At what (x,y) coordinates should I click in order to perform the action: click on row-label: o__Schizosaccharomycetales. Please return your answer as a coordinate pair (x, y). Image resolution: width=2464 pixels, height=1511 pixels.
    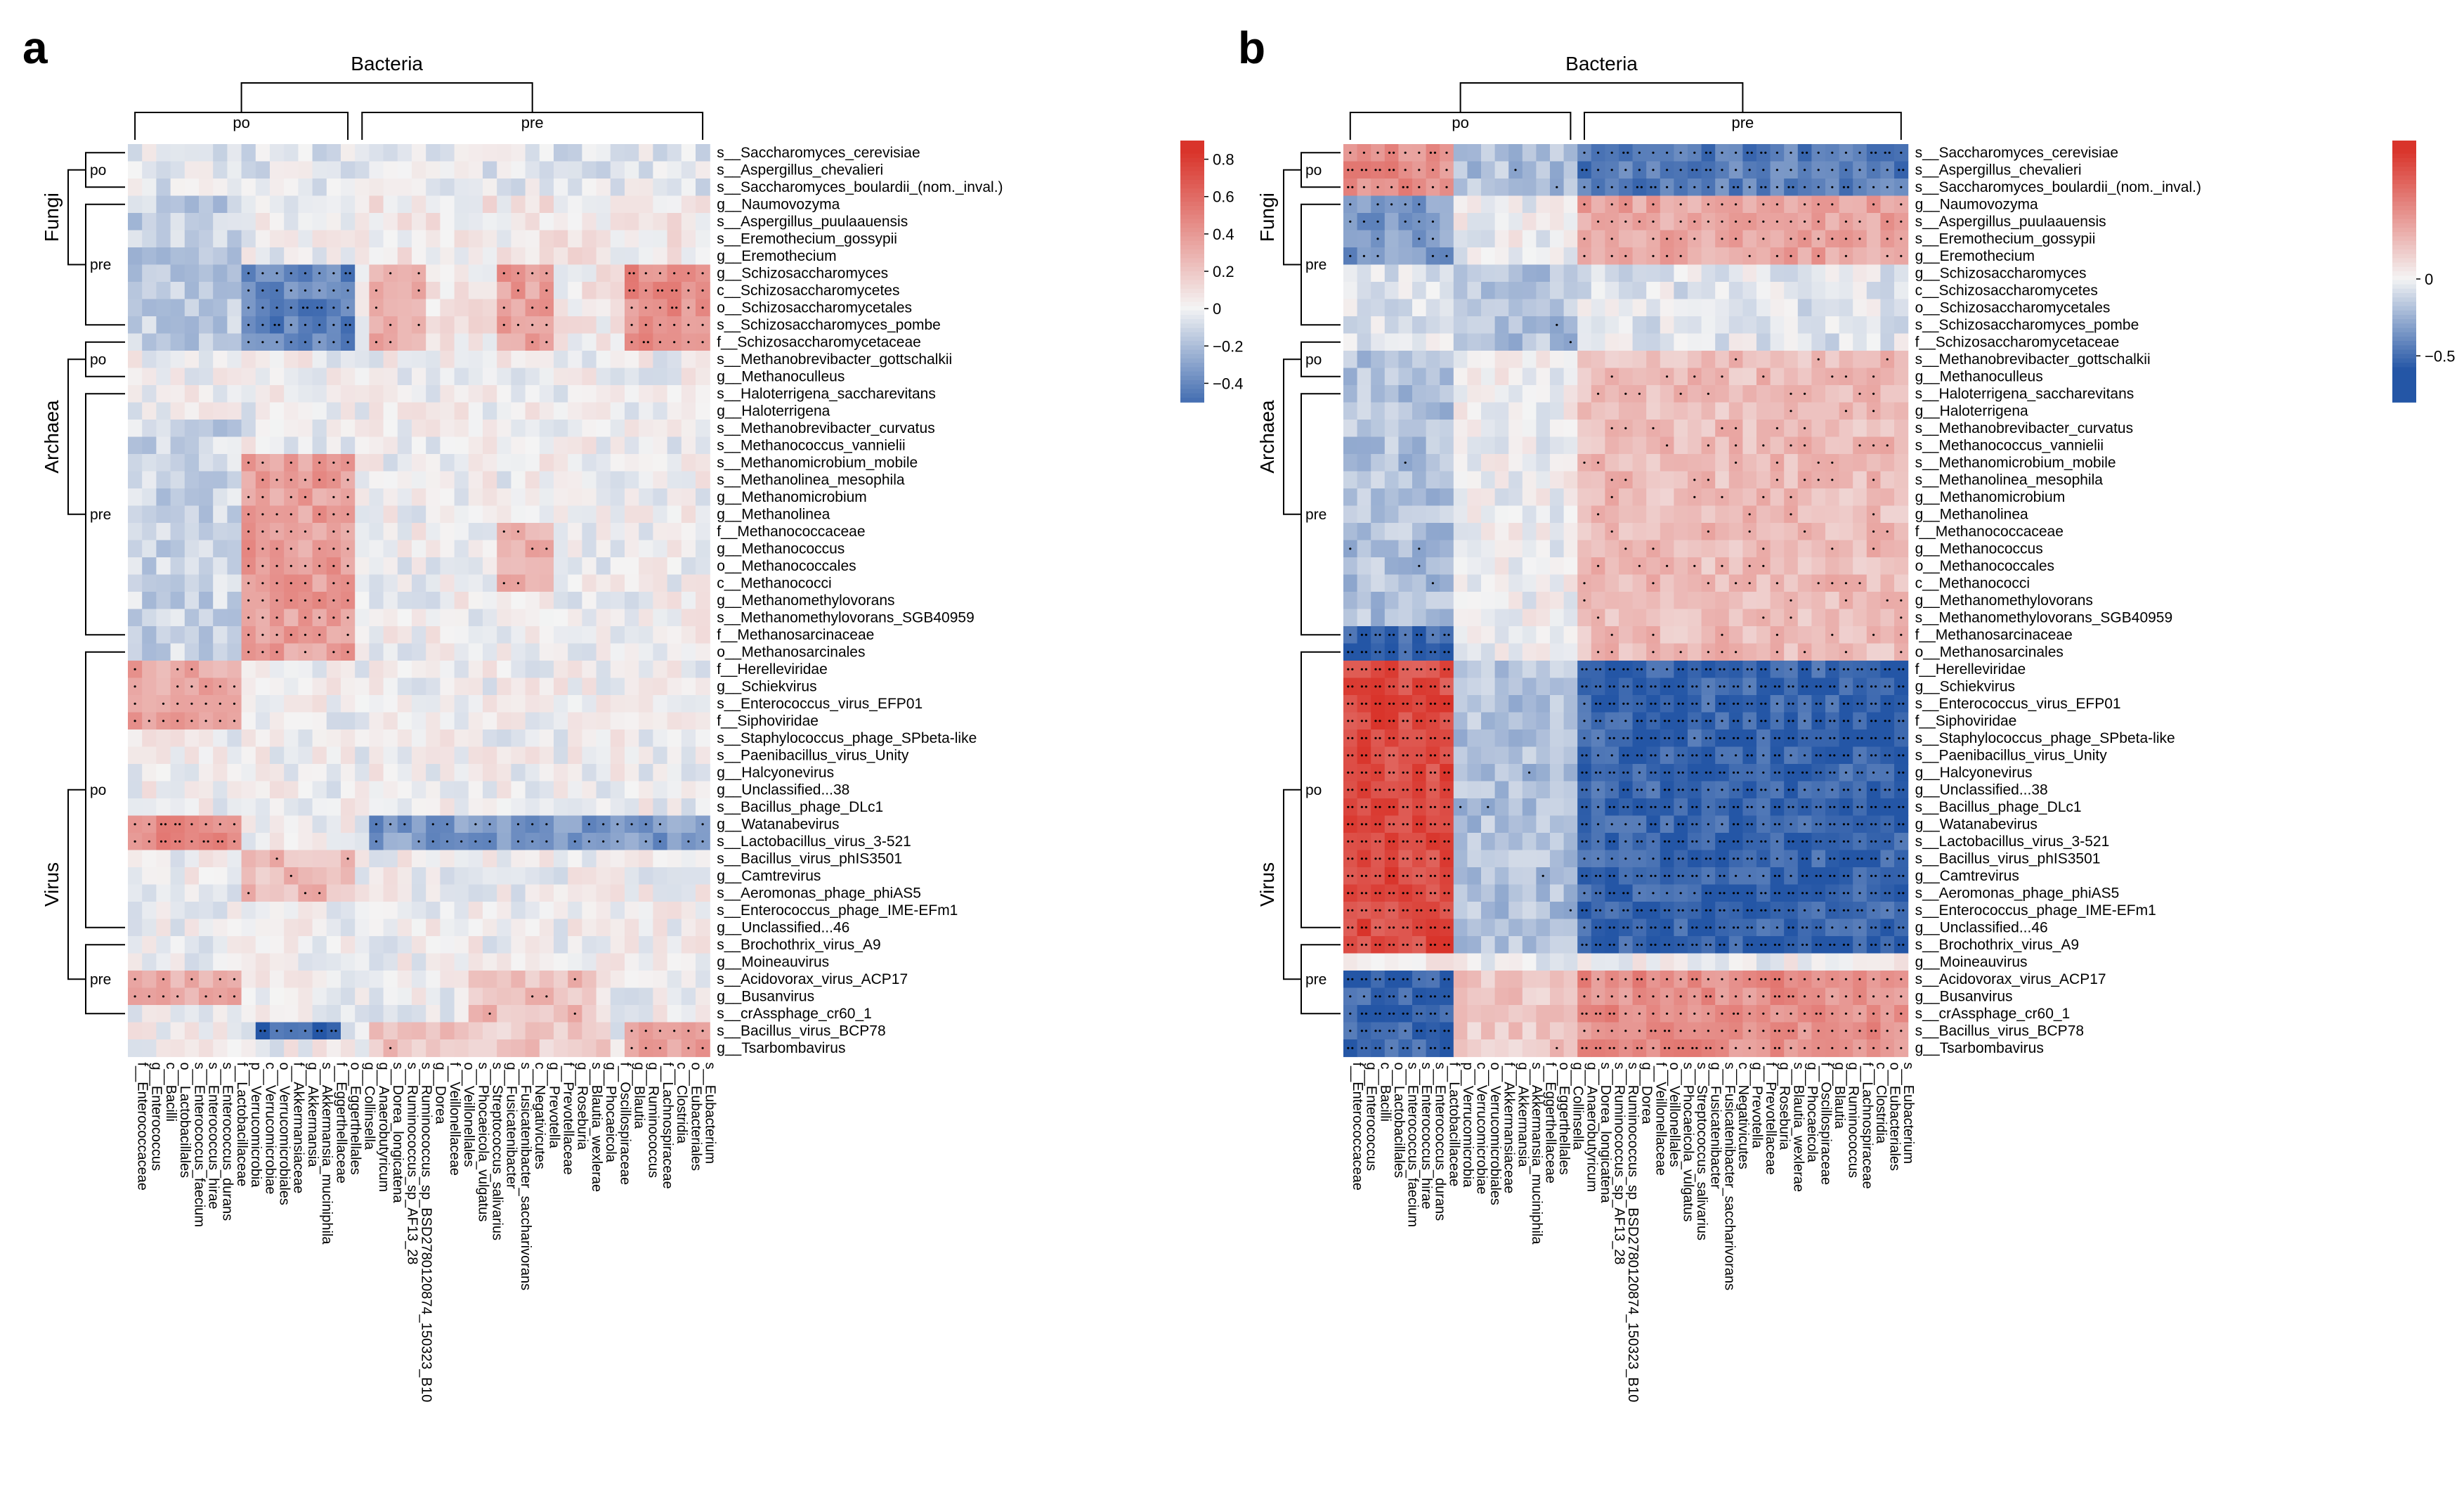
    Looking at the image, I should click on (814, 308).